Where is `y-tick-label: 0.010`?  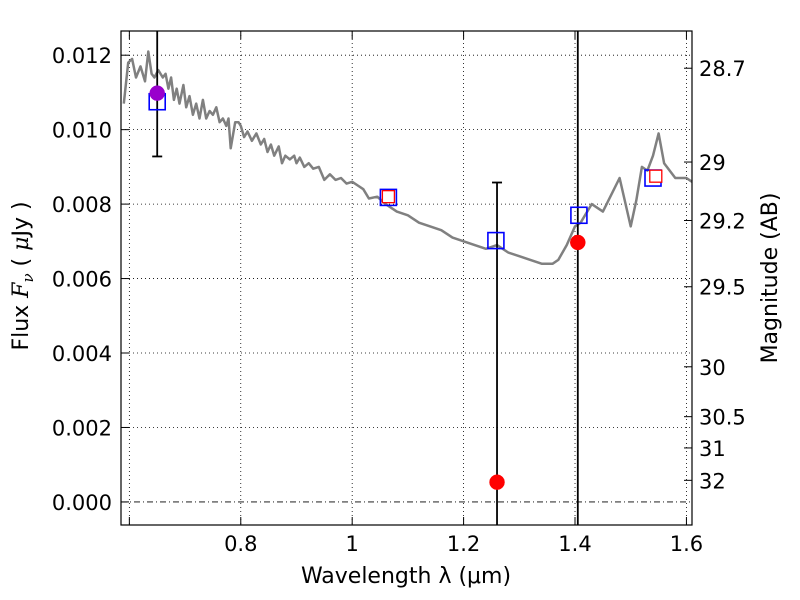
y-tick-label: 0.010 is located at coordinates (82, 131).